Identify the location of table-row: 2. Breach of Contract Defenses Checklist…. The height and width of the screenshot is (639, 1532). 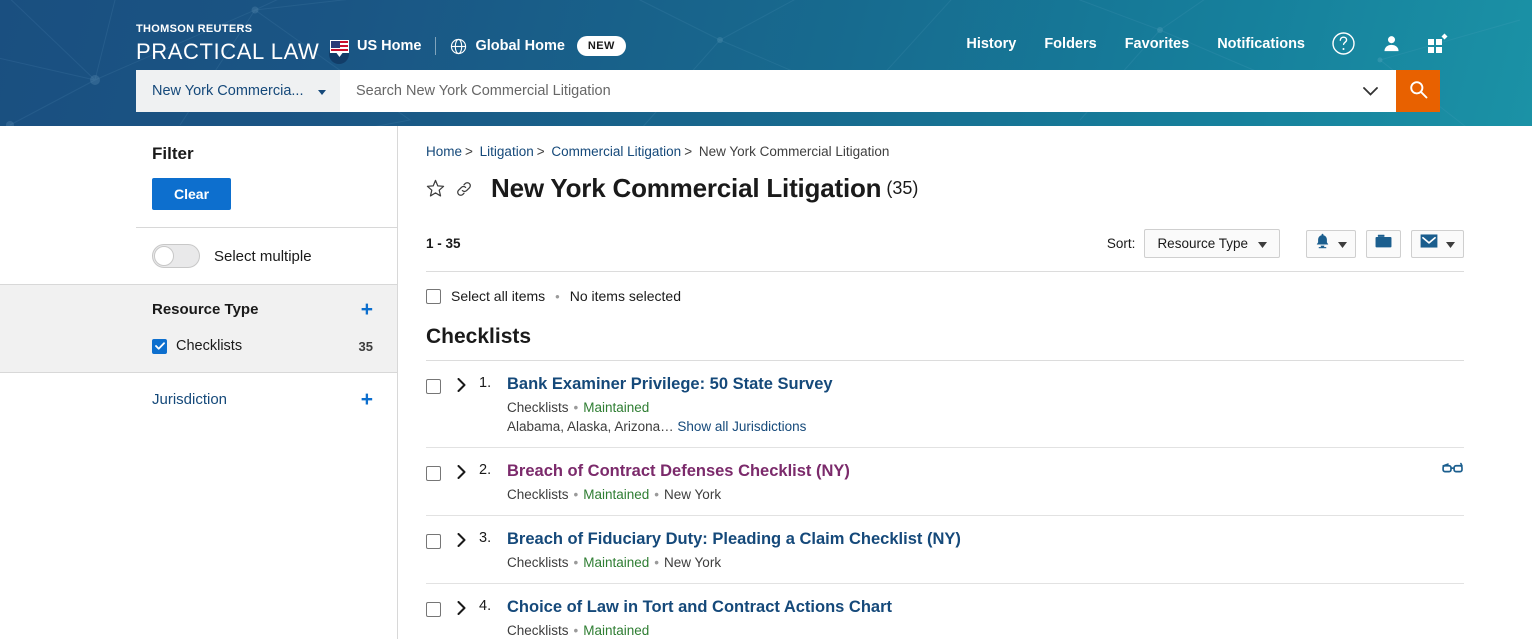
(945, 482).